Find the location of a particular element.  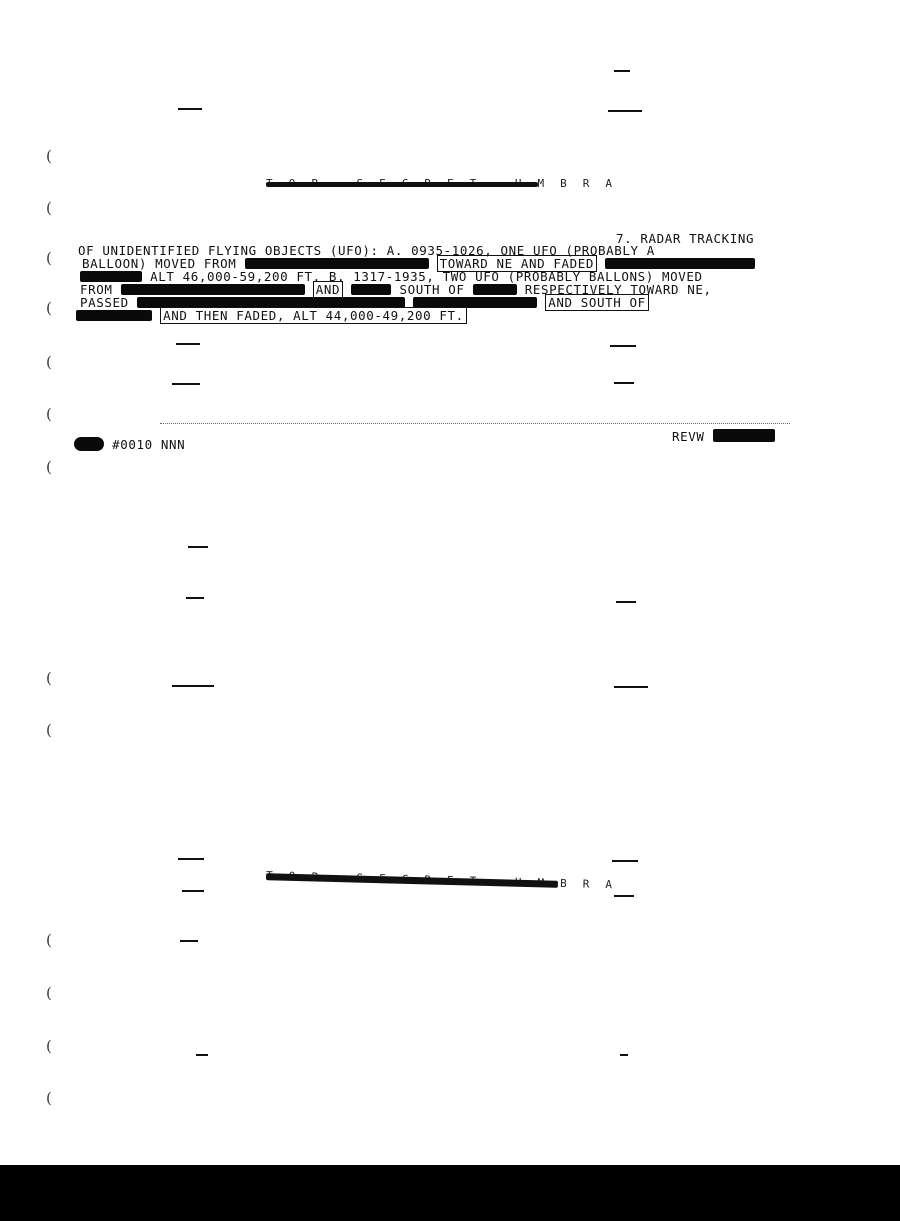

report-line-6: AND THEN FADED, ALT 44,000-49,200 FT. is located at coordinates (271, 315).